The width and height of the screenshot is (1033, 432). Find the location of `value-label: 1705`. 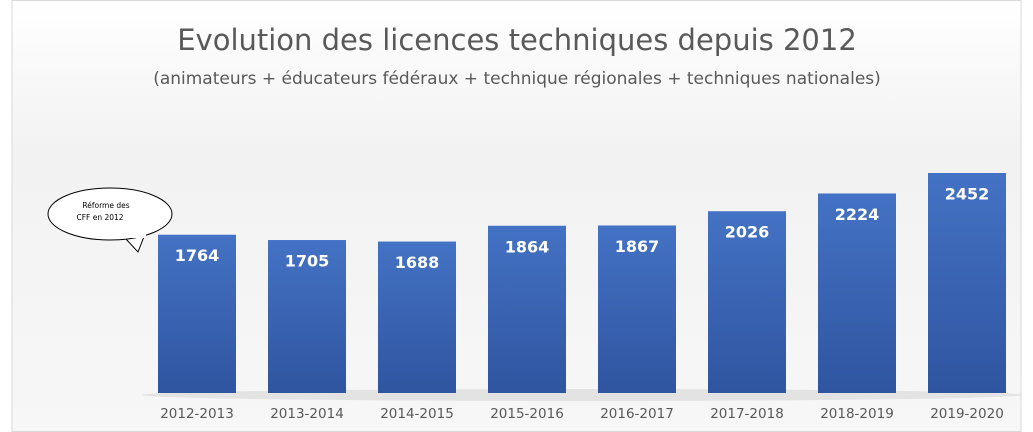

value-label: 1705 is located at coordinates (307, 261).